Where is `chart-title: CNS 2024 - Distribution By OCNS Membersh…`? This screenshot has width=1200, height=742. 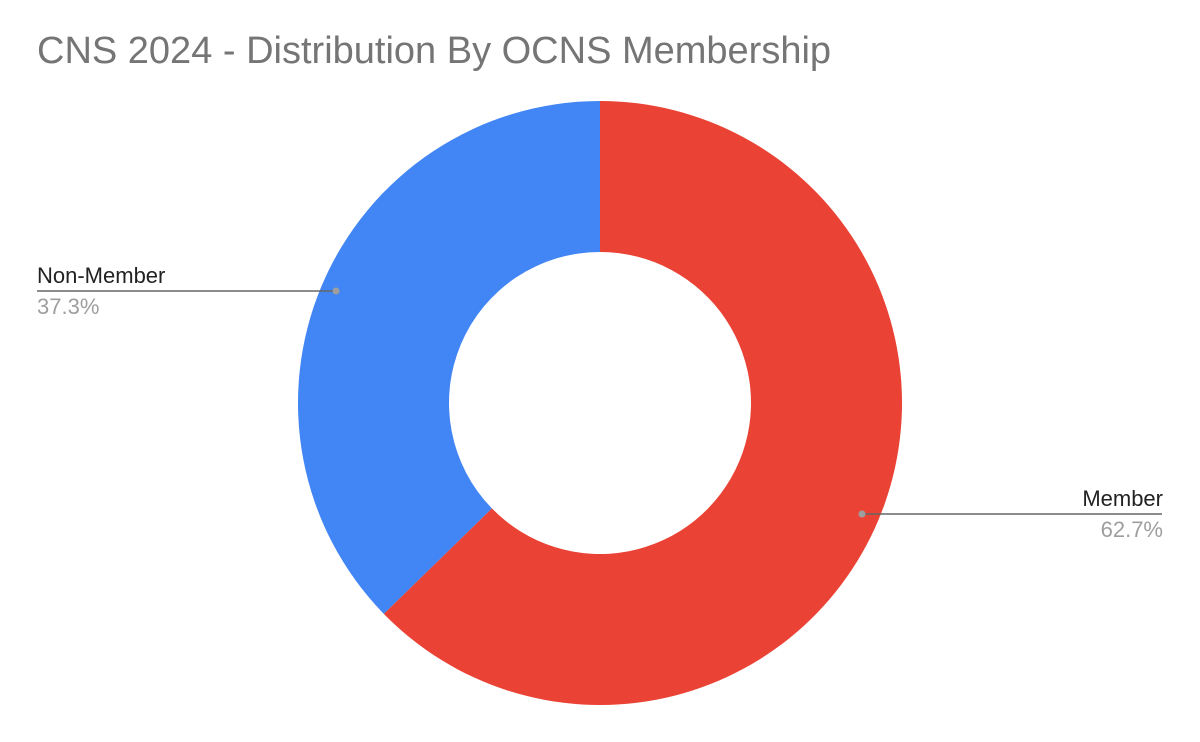
chart-title: CNS 2024 - Distribution By OCNS Membersh… is located at coordinates (434, 51).